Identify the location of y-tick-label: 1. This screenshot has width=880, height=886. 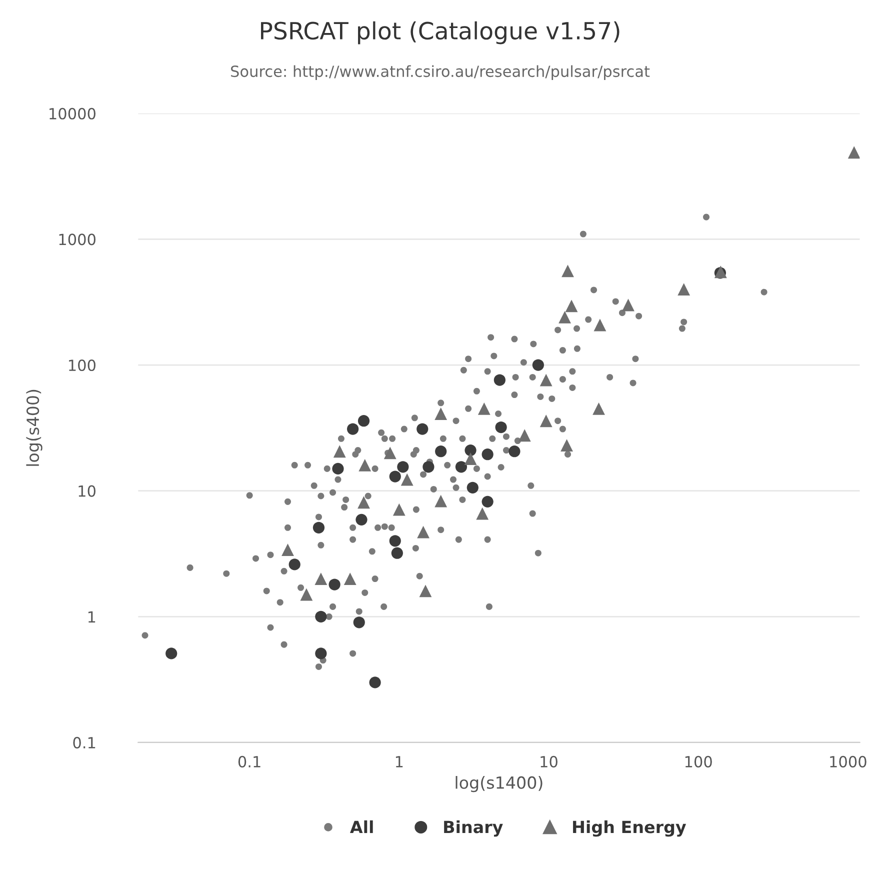
(92, 616).